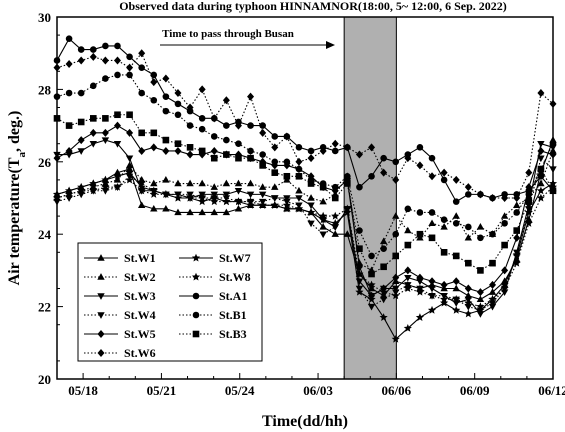 The image size is (565, 432). What do you see at coordinates (140, 258) in the screenshot?
I see `legend-label-stw1: St.W1` at bounding box center [140, 258].